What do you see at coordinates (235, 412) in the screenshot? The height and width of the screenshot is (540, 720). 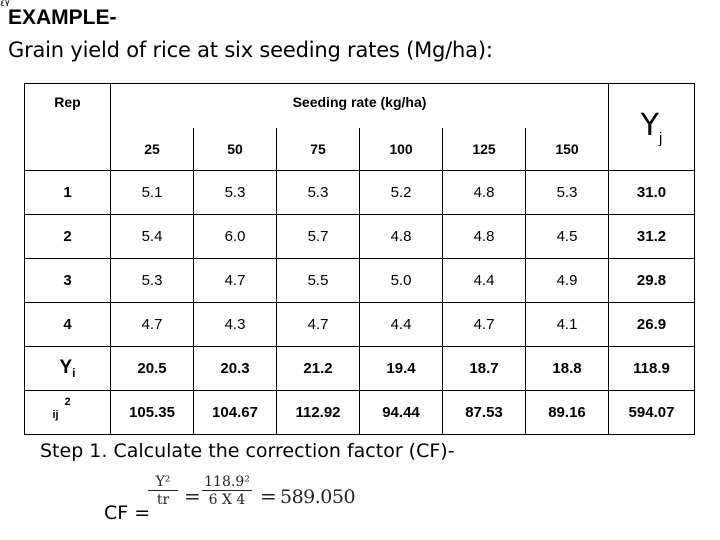 I see `squared-cell: 104.67` at bounding box center [235, 412].